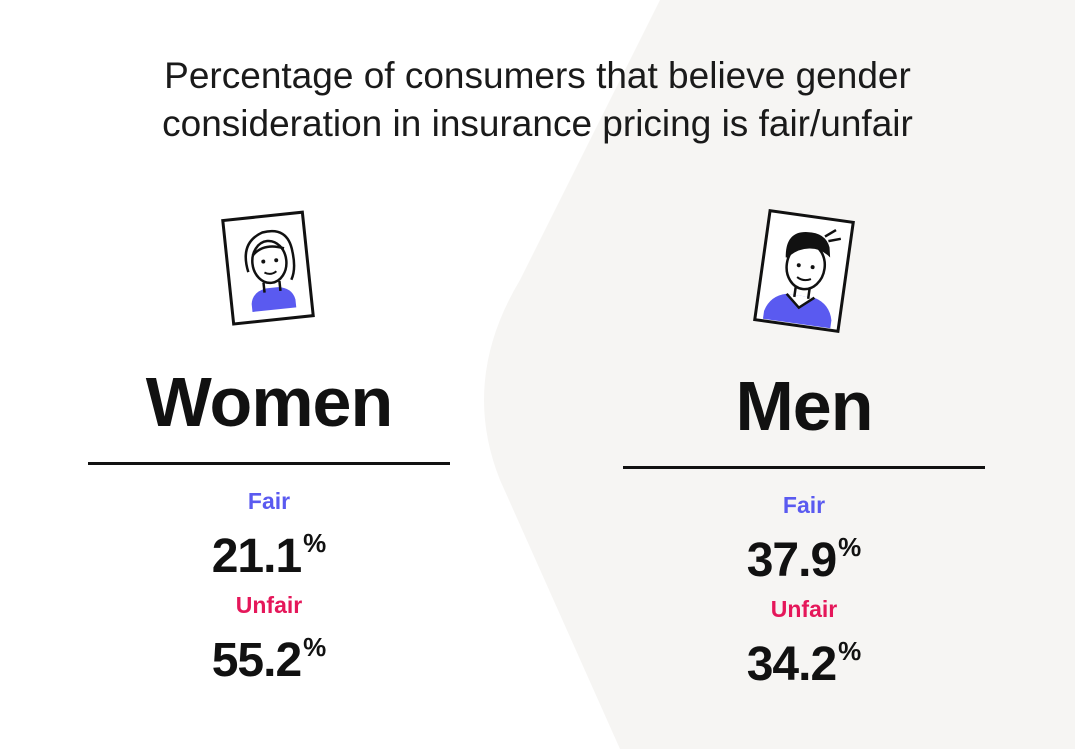  I want to click on men-unfair-stat: Unfair 34.2%, so click(804, 644).